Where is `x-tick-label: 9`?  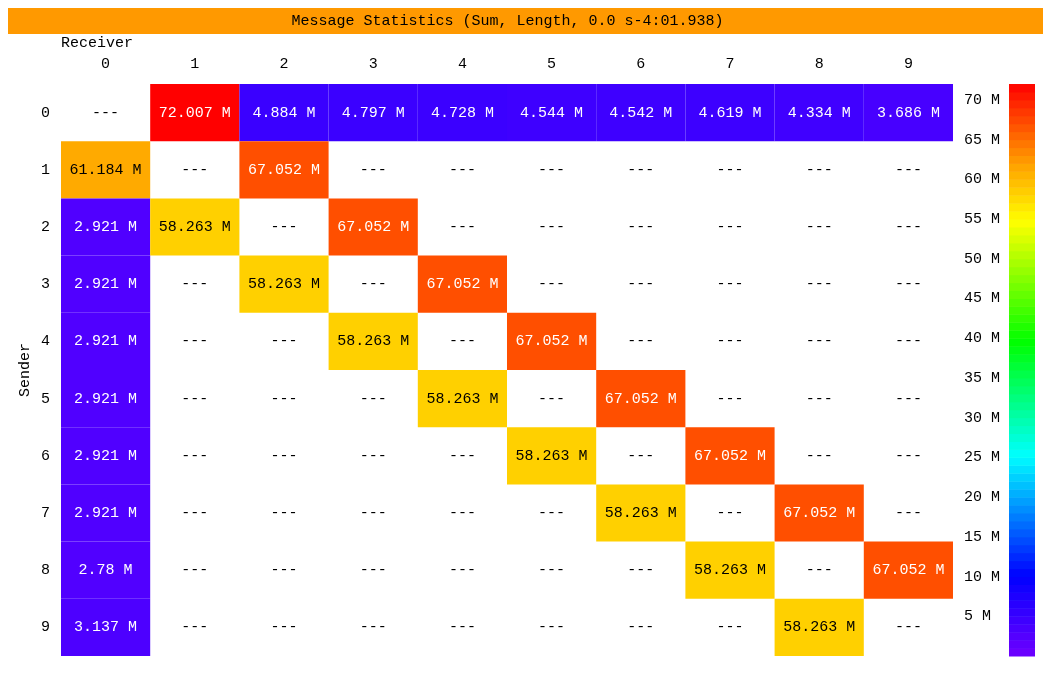 x-tick-label: 9 is located at coordinates (908, 64).